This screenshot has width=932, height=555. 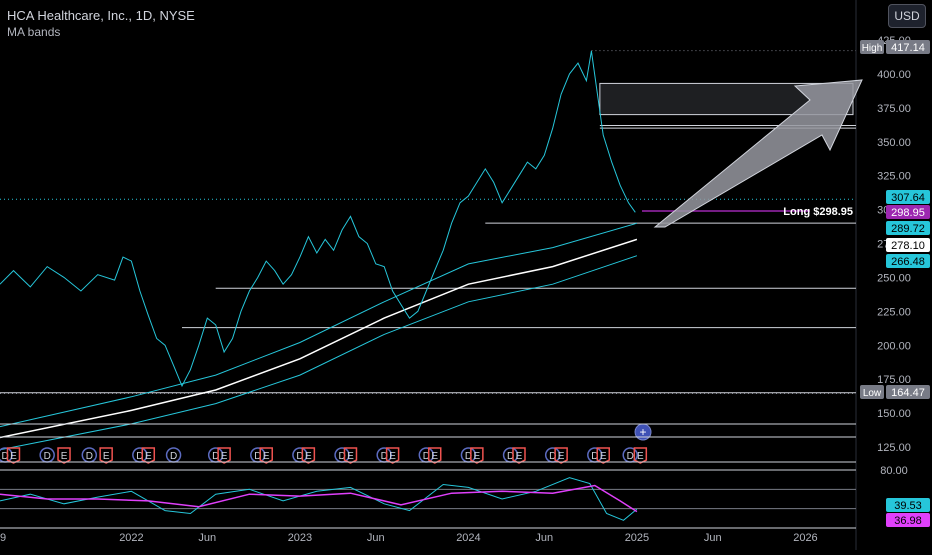 What do you see at coordinates (642, 432) in the screenshot?
I see `upcoming-event-icon: +` at bounding box center [642, 432].